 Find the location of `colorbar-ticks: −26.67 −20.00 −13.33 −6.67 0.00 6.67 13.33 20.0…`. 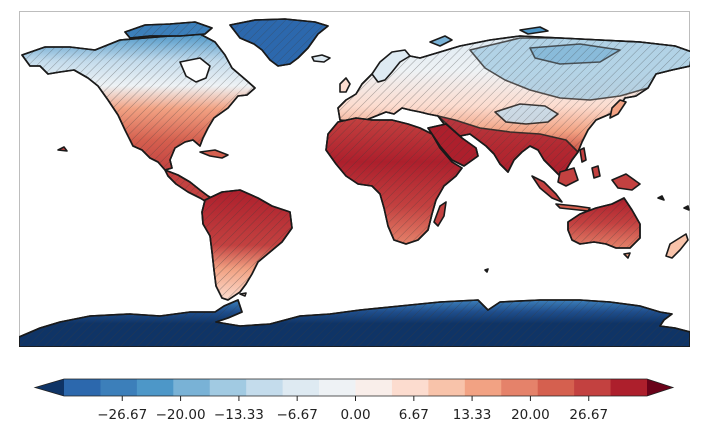

colorbar-ticks: −26.67 −20.00 −13.33 −6.67 0.00 6.67 13.33 20.0… is located at coordinates (352, 409).